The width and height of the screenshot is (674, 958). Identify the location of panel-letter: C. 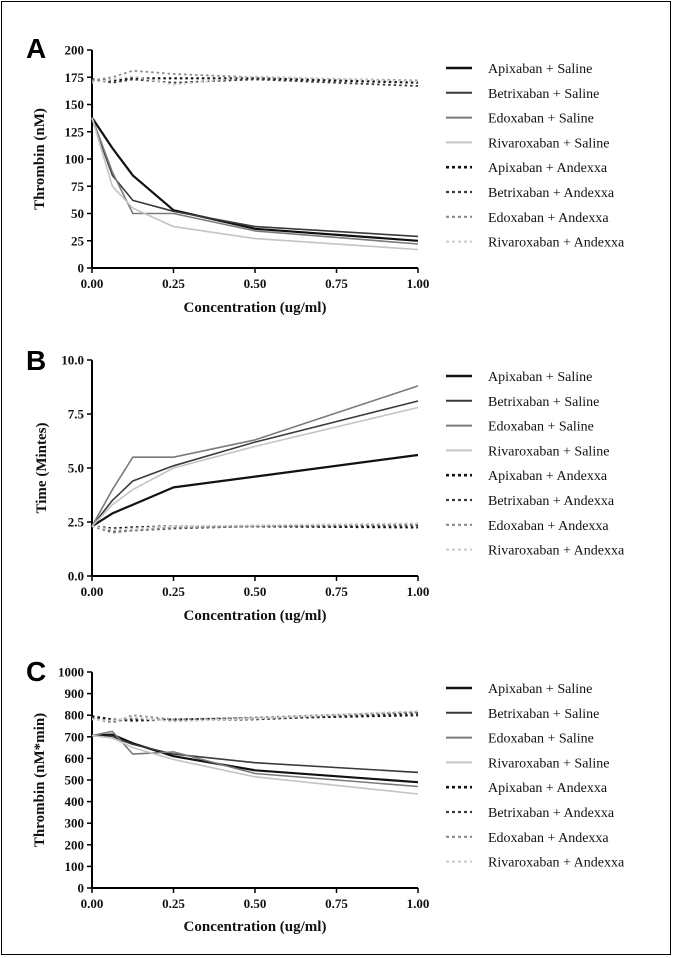
(36, 671).